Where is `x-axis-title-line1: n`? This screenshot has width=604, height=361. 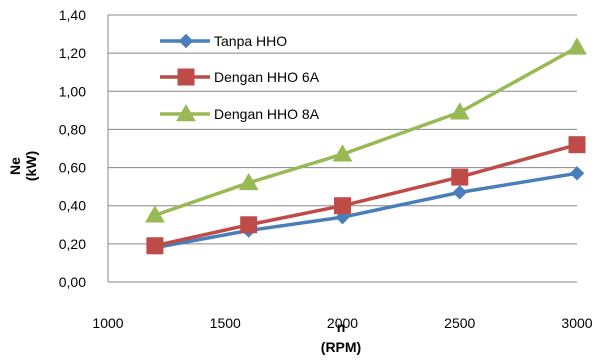
x-axis-title-line1: n is located at coordinates (341, 327).